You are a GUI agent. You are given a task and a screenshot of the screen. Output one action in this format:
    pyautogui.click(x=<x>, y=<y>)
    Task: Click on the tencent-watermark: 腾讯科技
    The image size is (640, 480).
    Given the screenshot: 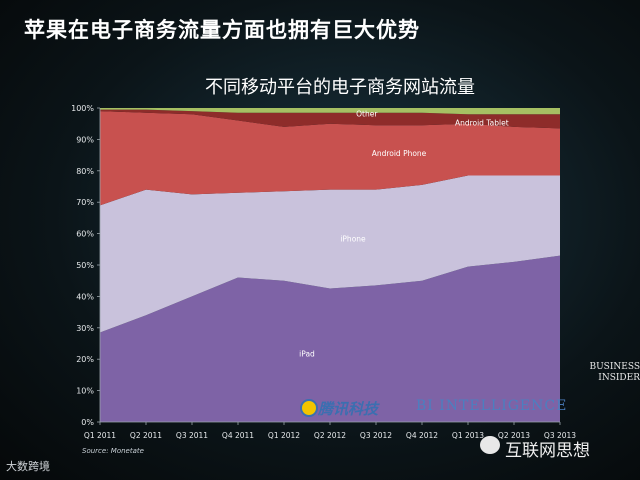 What is the action you would take?
    pyautogui.click(x=348, y=409)
    